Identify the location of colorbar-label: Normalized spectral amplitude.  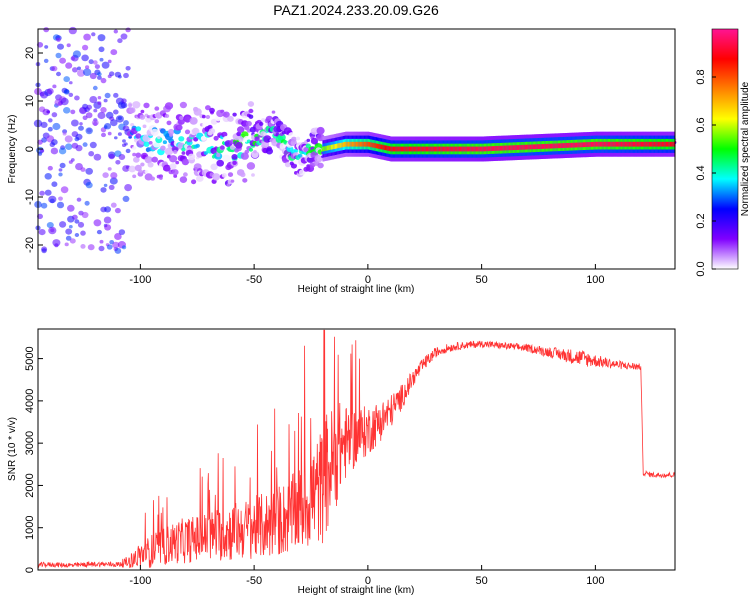
(745, 148).